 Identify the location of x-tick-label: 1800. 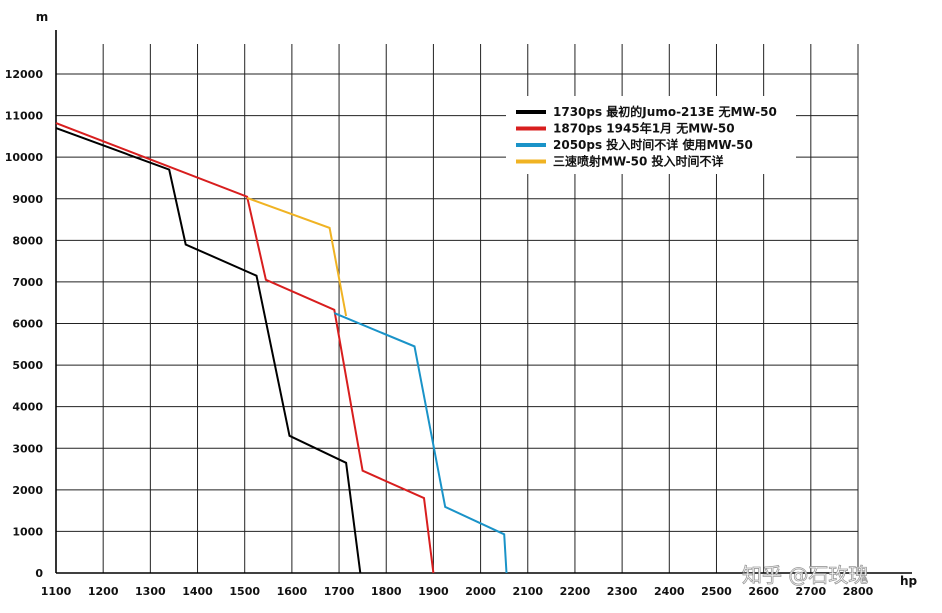
(386, 591).